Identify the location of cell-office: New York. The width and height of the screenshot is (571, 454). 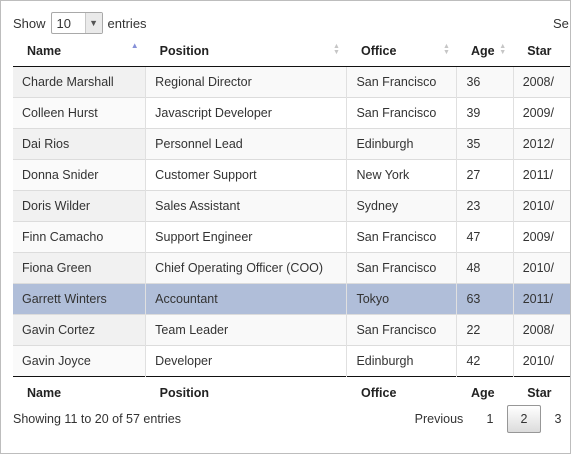
(402, 175).